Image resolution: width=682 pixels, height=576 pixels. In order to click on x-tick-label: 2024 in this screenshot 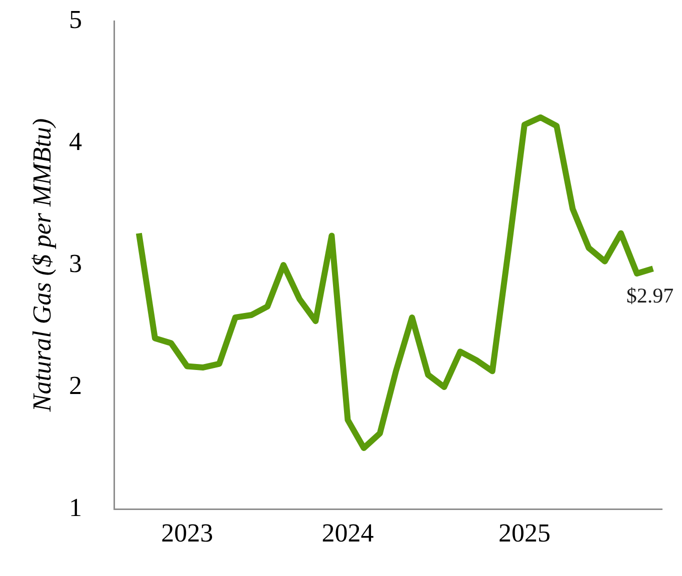, I will do `click(348, 533)`.